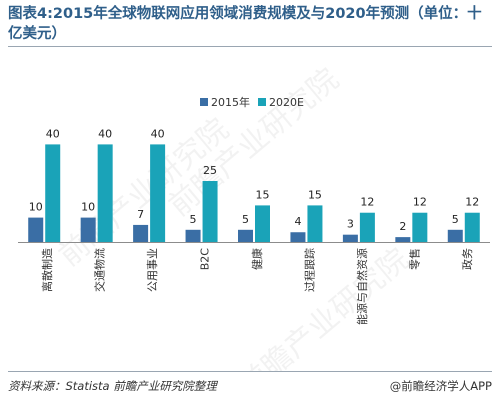  I want to click on x-tick-label: 公用事业, so click(152, 270).